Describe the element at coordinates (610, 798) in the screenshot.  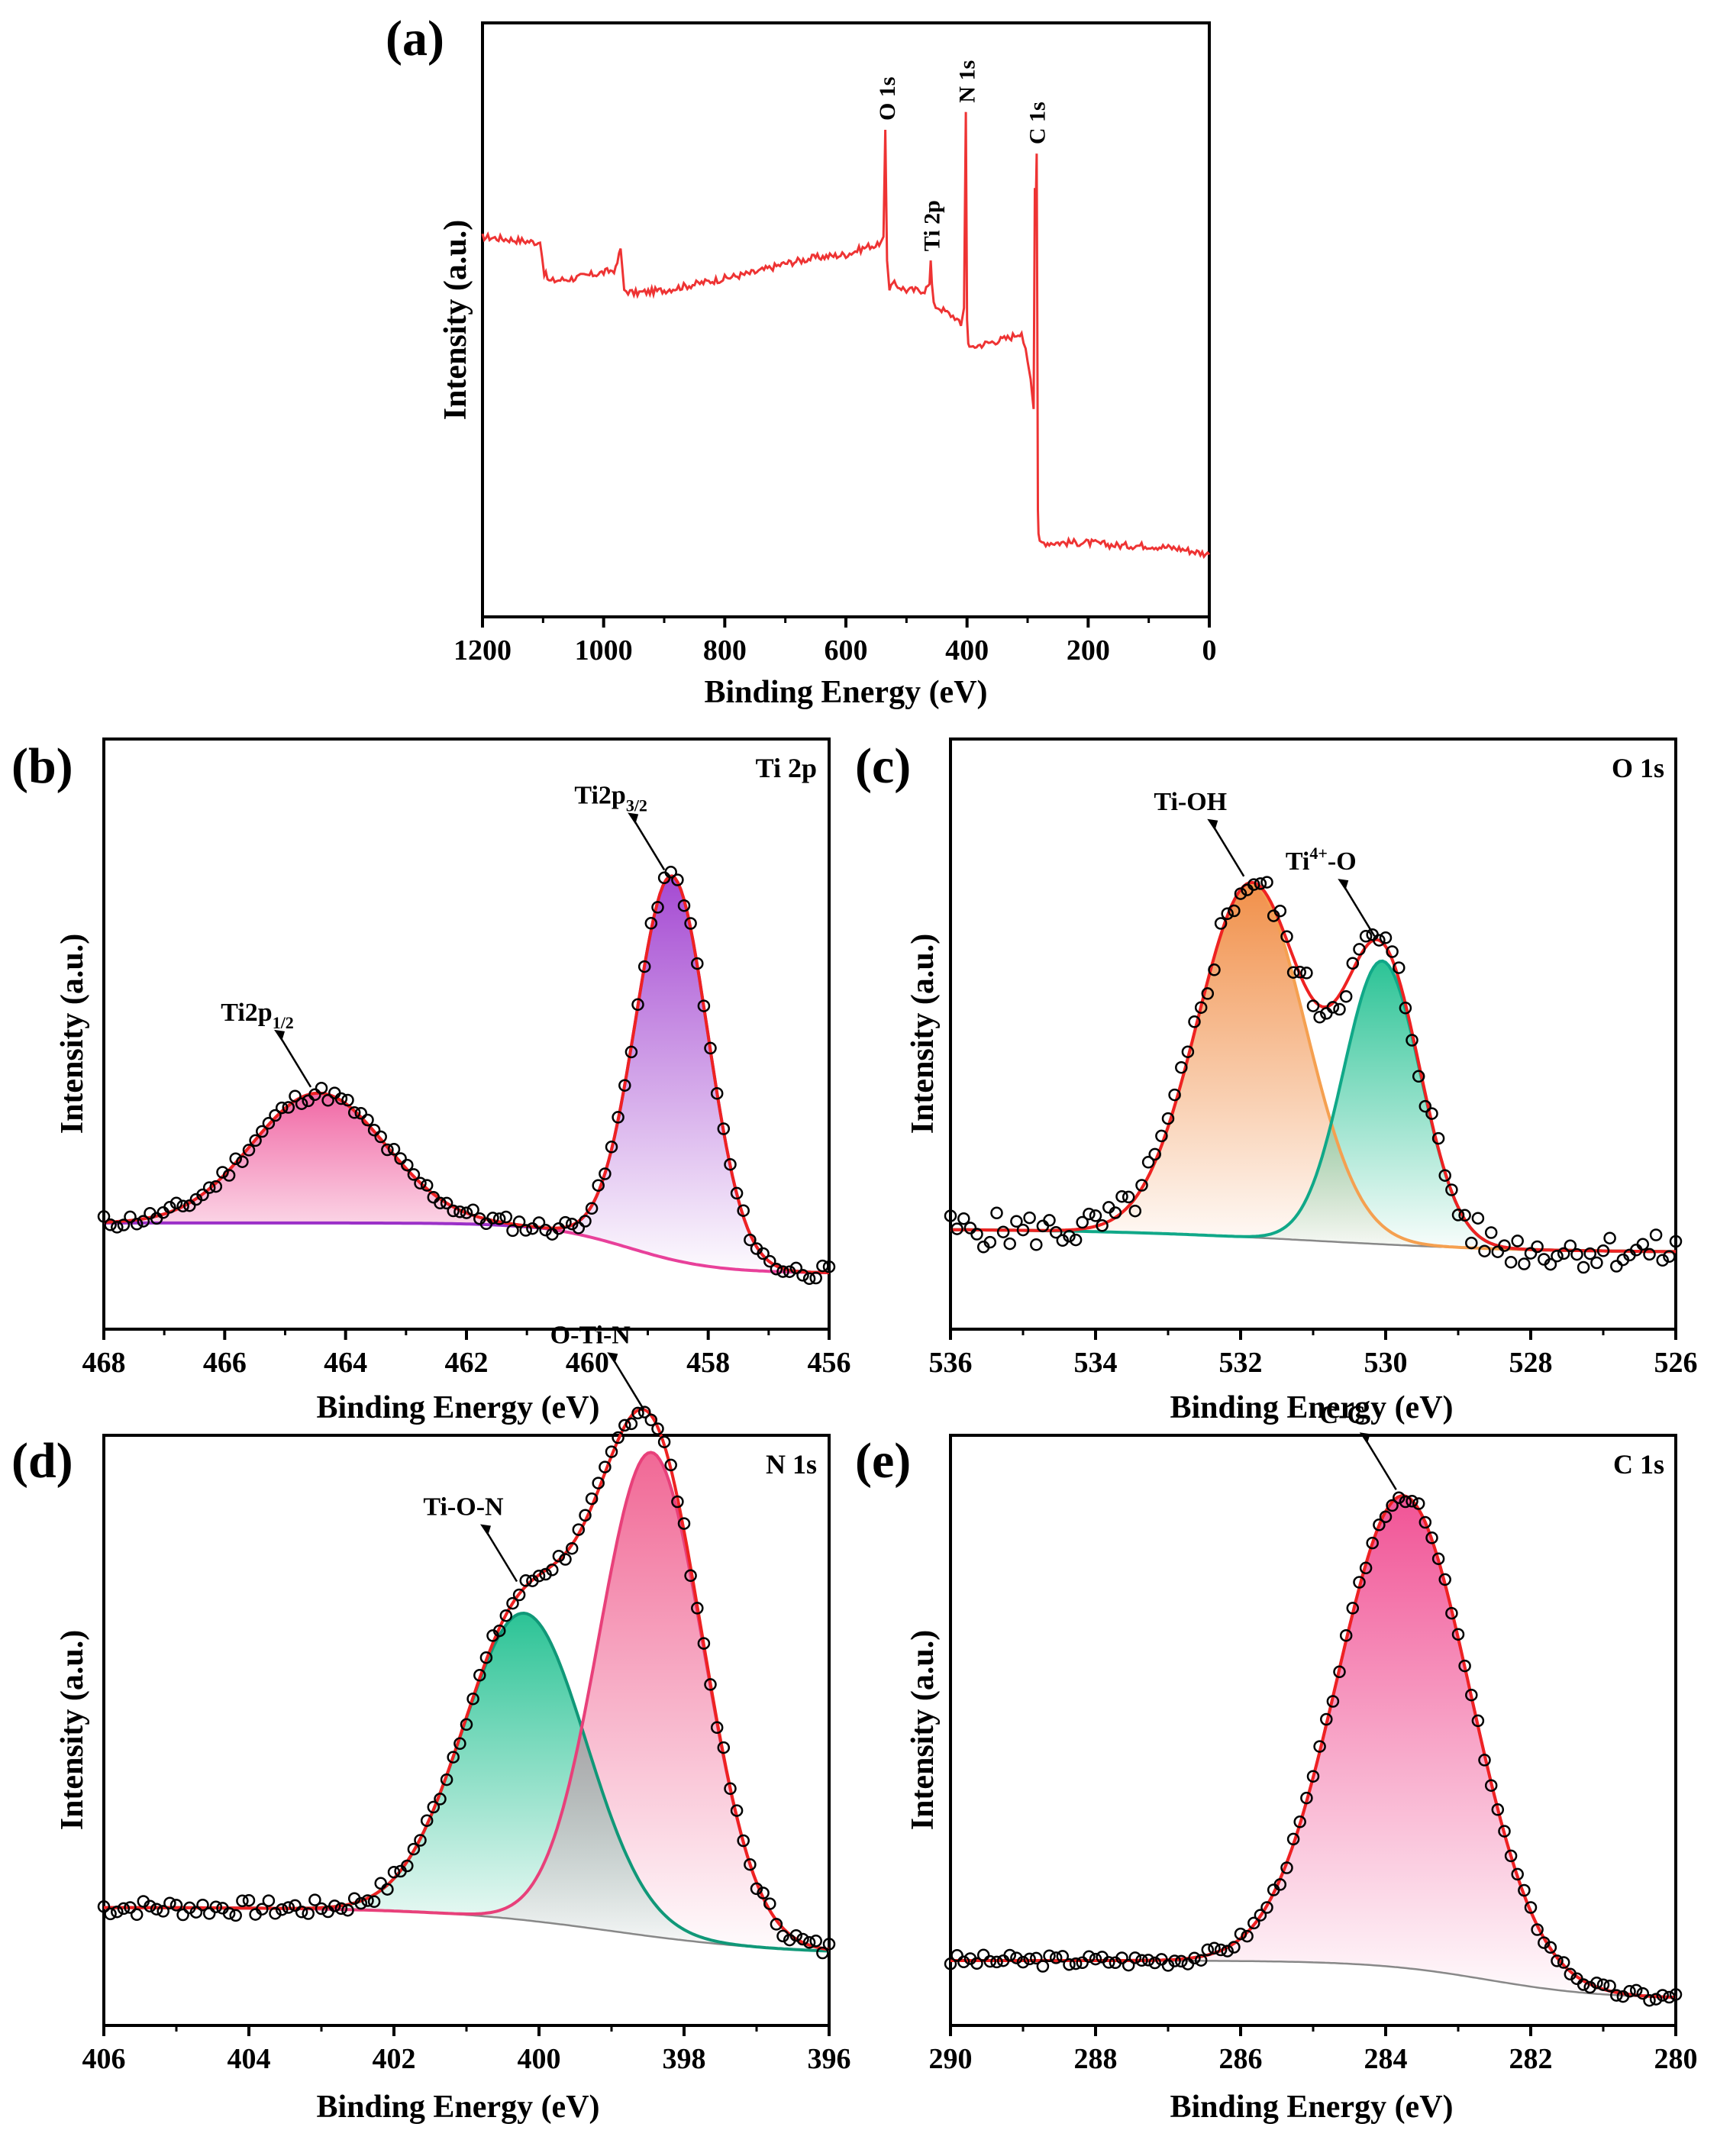
I see `peak-label-b-1: Ti2p3/2` at that location.